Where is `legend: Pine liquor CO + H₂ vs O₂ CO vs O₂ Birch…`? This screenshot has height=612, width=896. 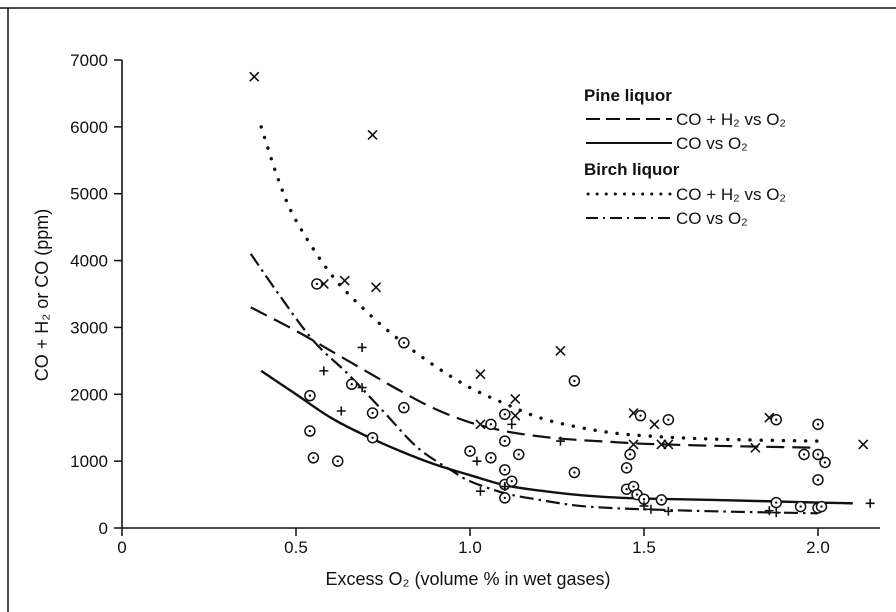 legend: Pine liquor CO + H₂ vs O₂ CO vs O₂ Birch… is located at coordinates (685, 157).